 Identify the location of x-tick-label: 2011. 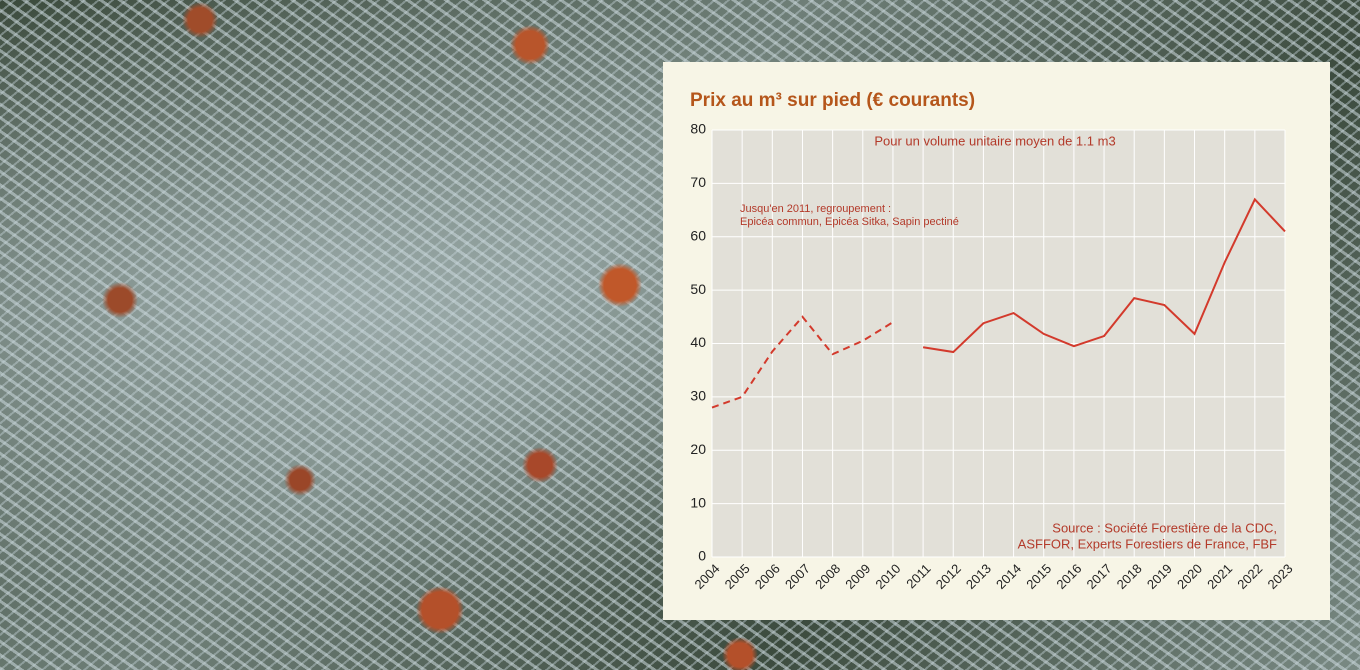
(918, 576).